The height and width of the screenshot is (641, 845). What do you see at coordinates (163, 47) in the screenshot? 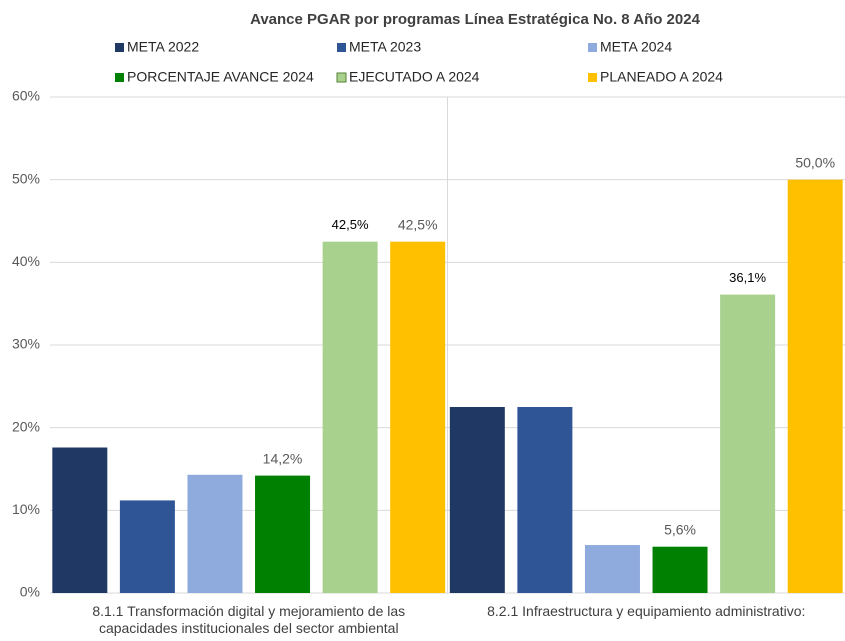
I see `legend-label: META 2022` at bounding box center [163, 47].